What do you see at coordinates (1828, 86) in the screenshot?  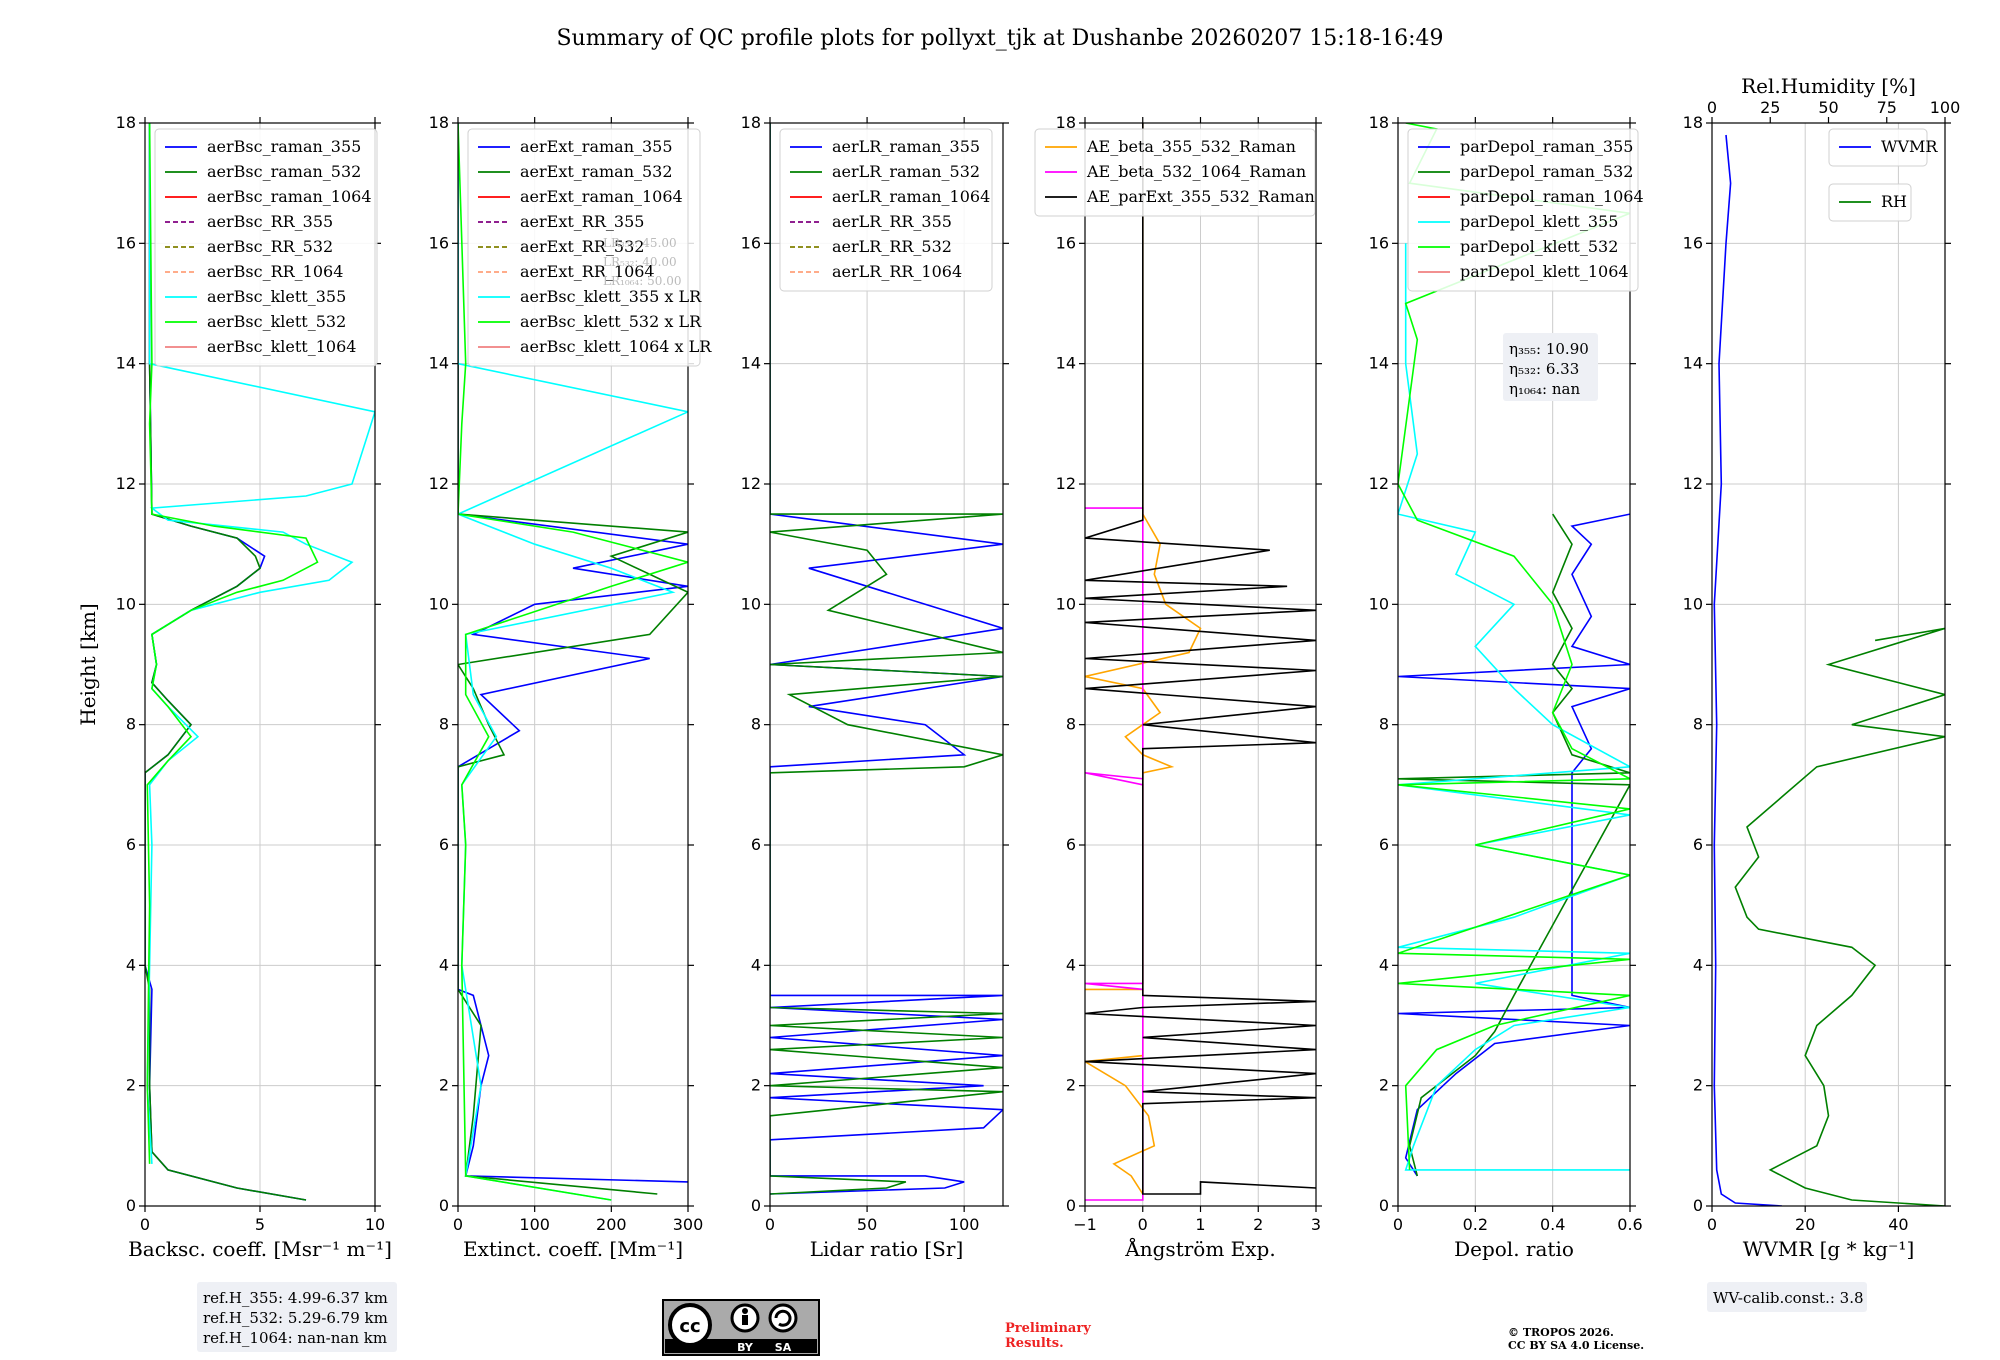 I see `top-axis-label: Rel.Humidity [%]` at bounding box center [1828, 86].